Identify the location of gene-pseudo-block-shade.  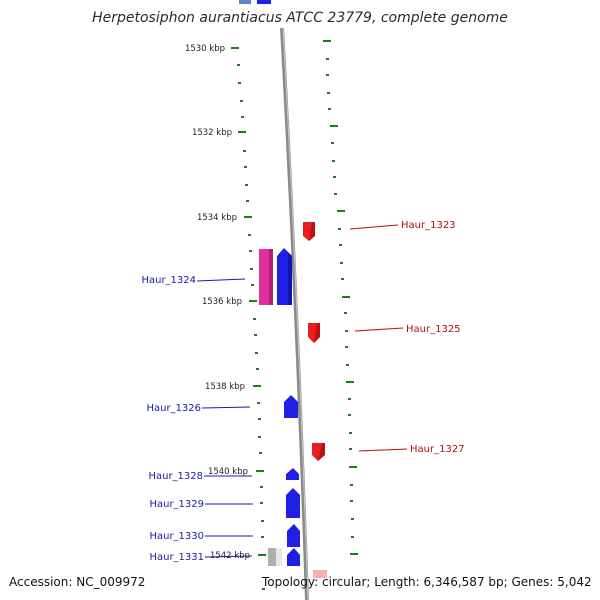
(279, 557).